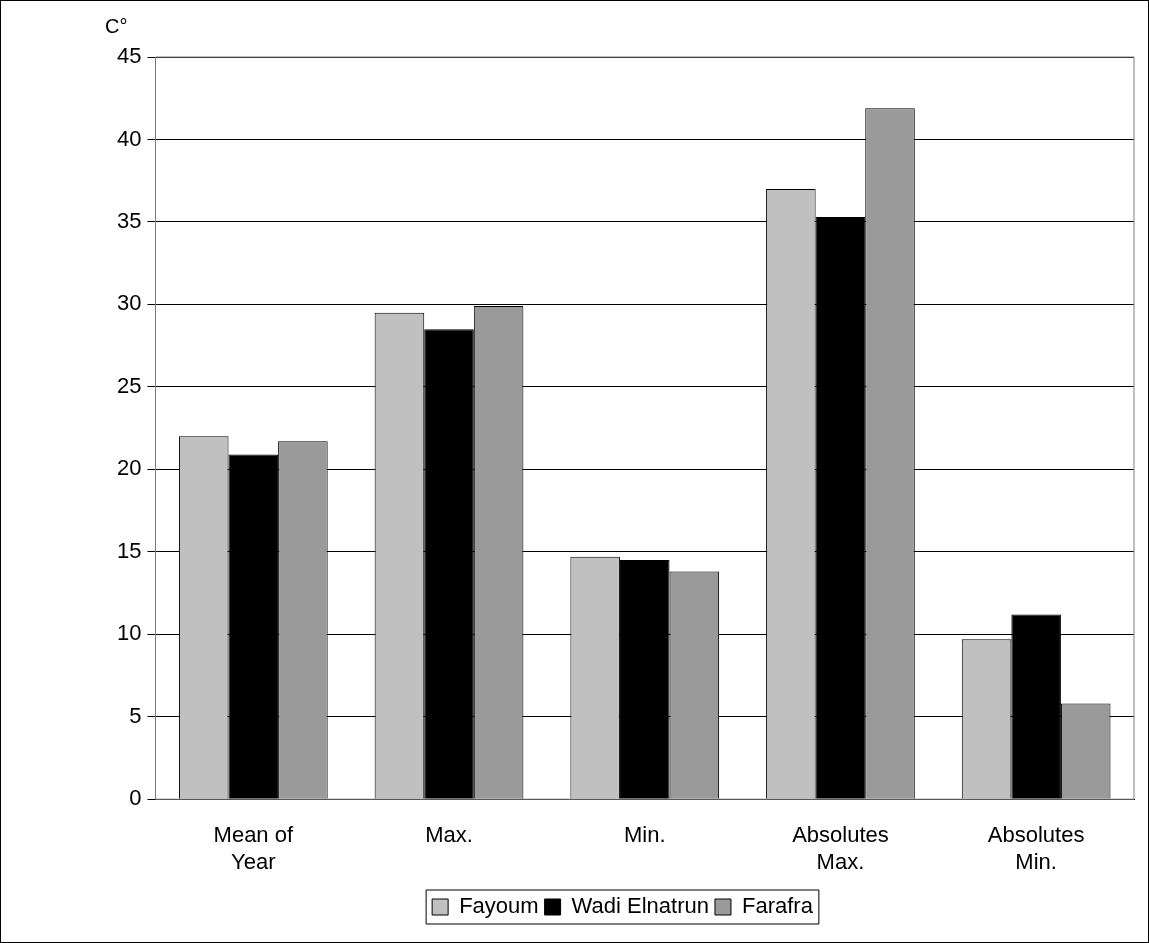 The height and width of the screenshot is (943, 1149). What do you see at coordinates (135, 798) in the screenshot?
I see `y-tick-label: 0` at bounding box center [135, 798].